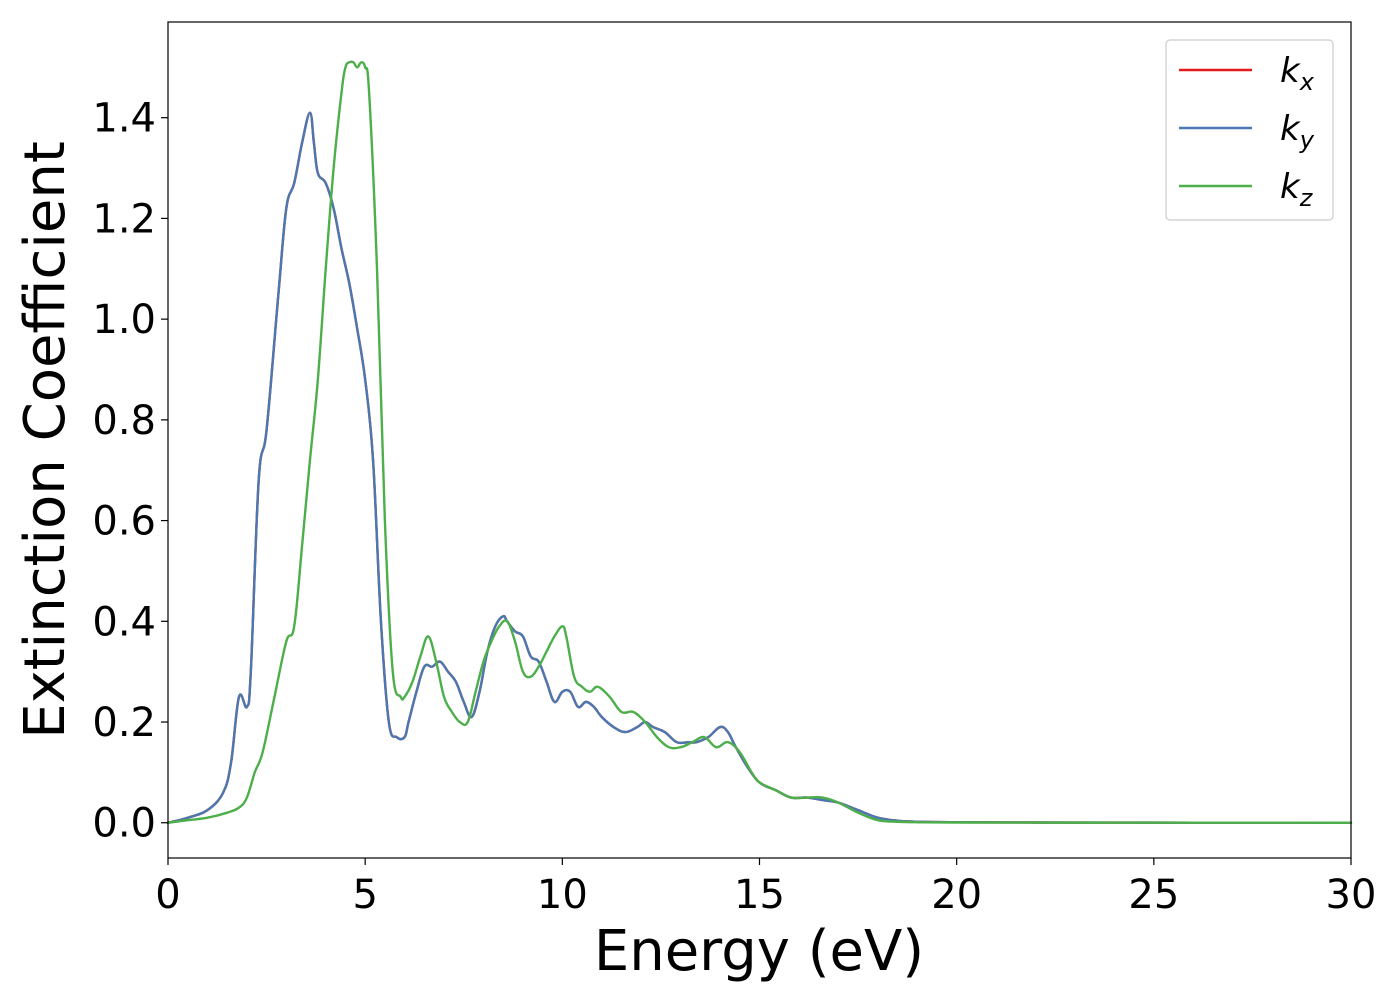 Image resolution: width=1400 pixels, height=1000 pixels. I want to click on x-tick-label: 25, so click(1153, 895).